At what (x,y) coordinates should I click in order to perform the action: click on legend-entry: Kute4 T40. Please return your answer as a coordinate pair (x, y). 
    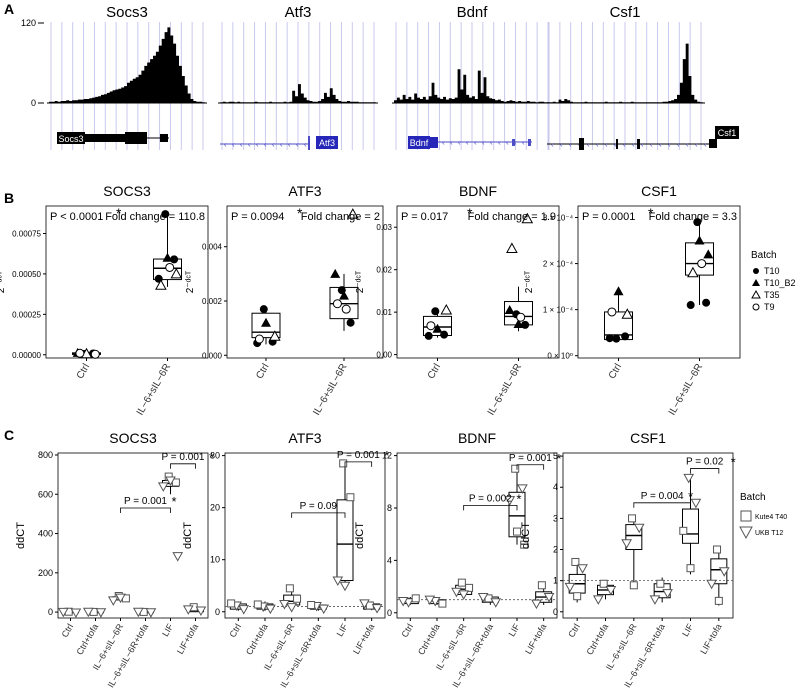
    Looking at the image, I should click on (771, 517).